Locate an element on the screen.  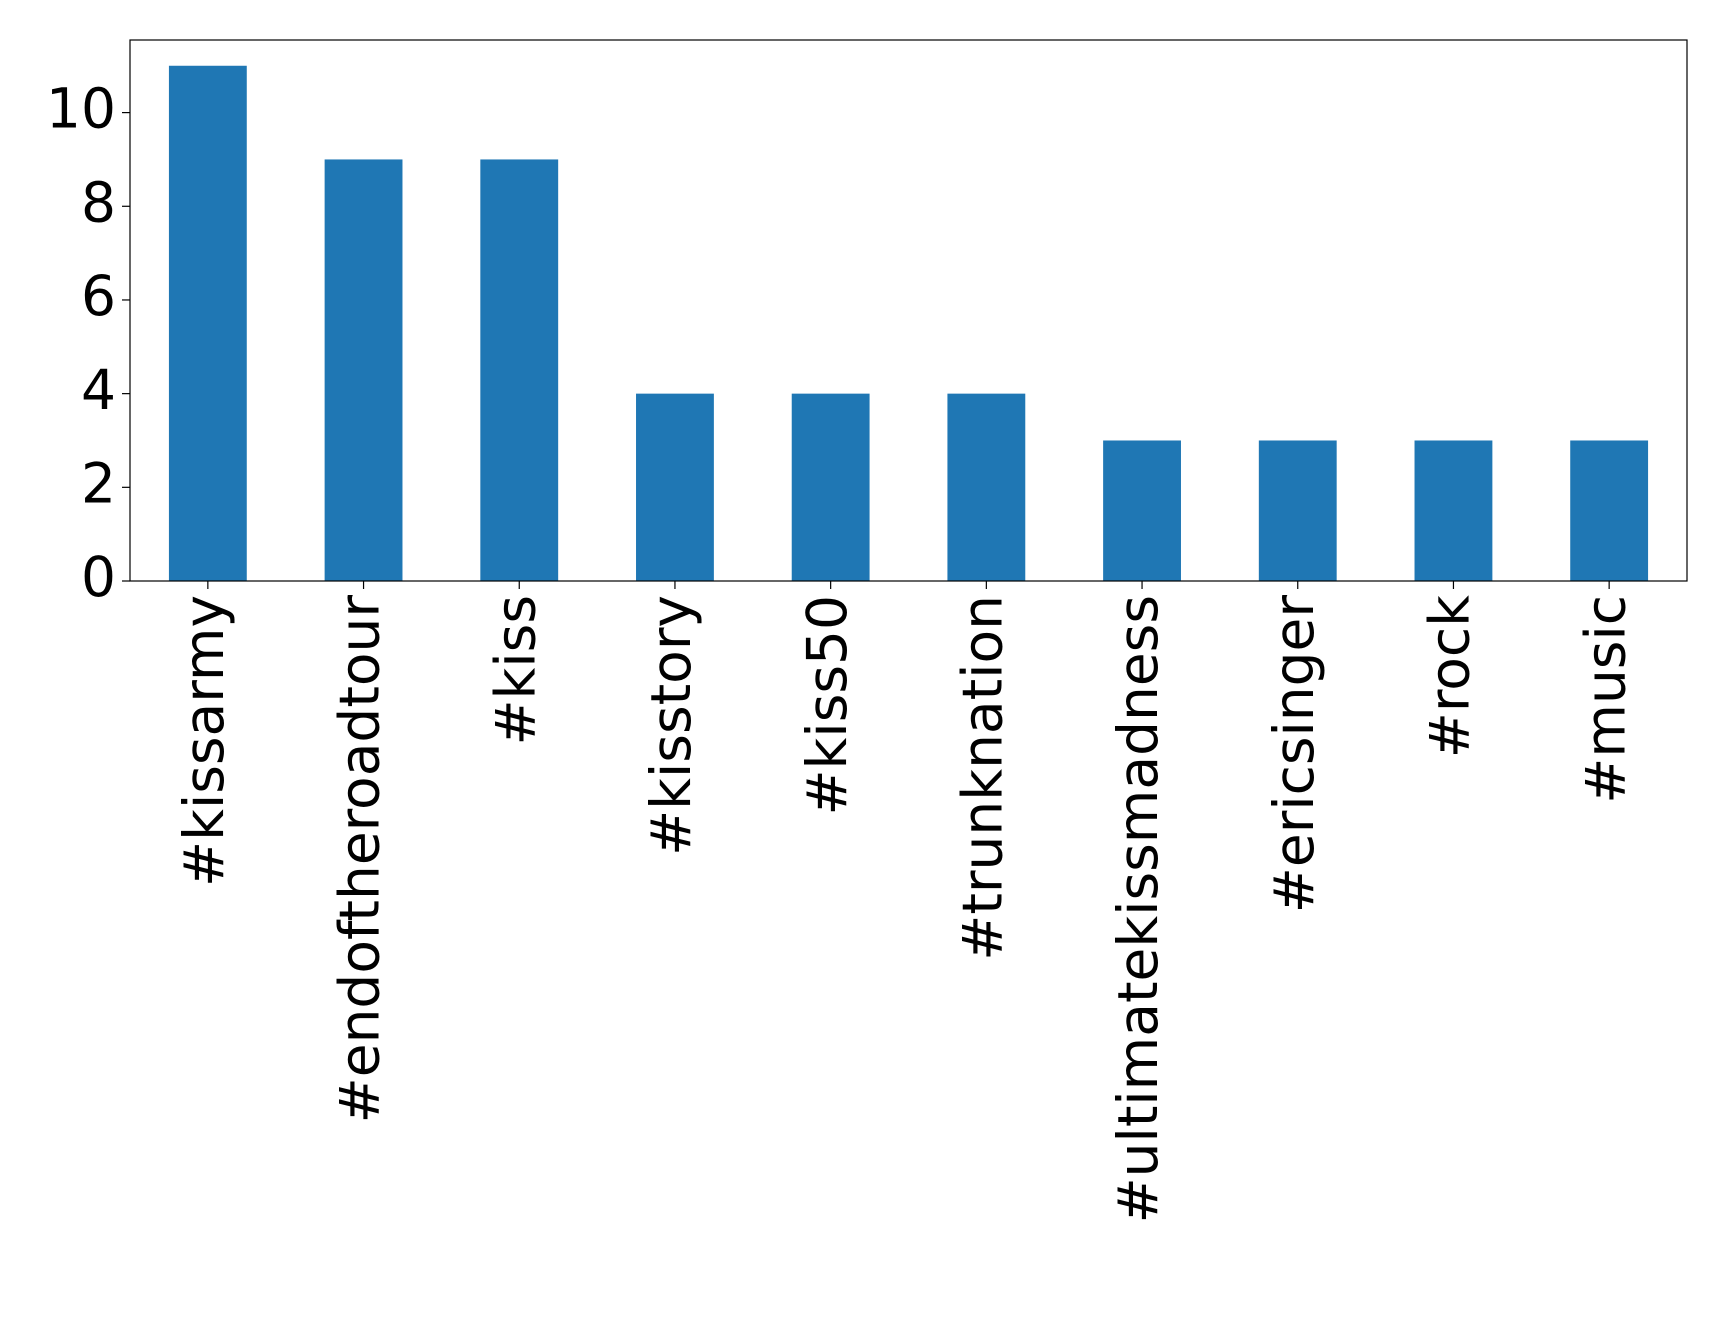
y-tick-label: 2 is located at coordinates (98, 483).